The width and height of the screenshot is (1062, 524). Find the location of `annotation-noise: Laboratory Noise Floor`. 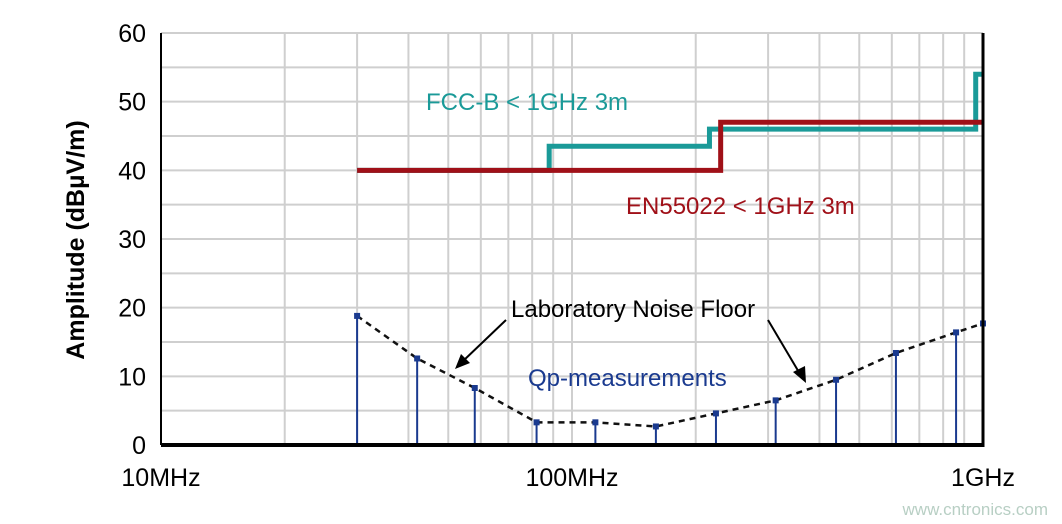

annotation-noise: Laboratory Noise Floor is located at coordinates (633, 309).